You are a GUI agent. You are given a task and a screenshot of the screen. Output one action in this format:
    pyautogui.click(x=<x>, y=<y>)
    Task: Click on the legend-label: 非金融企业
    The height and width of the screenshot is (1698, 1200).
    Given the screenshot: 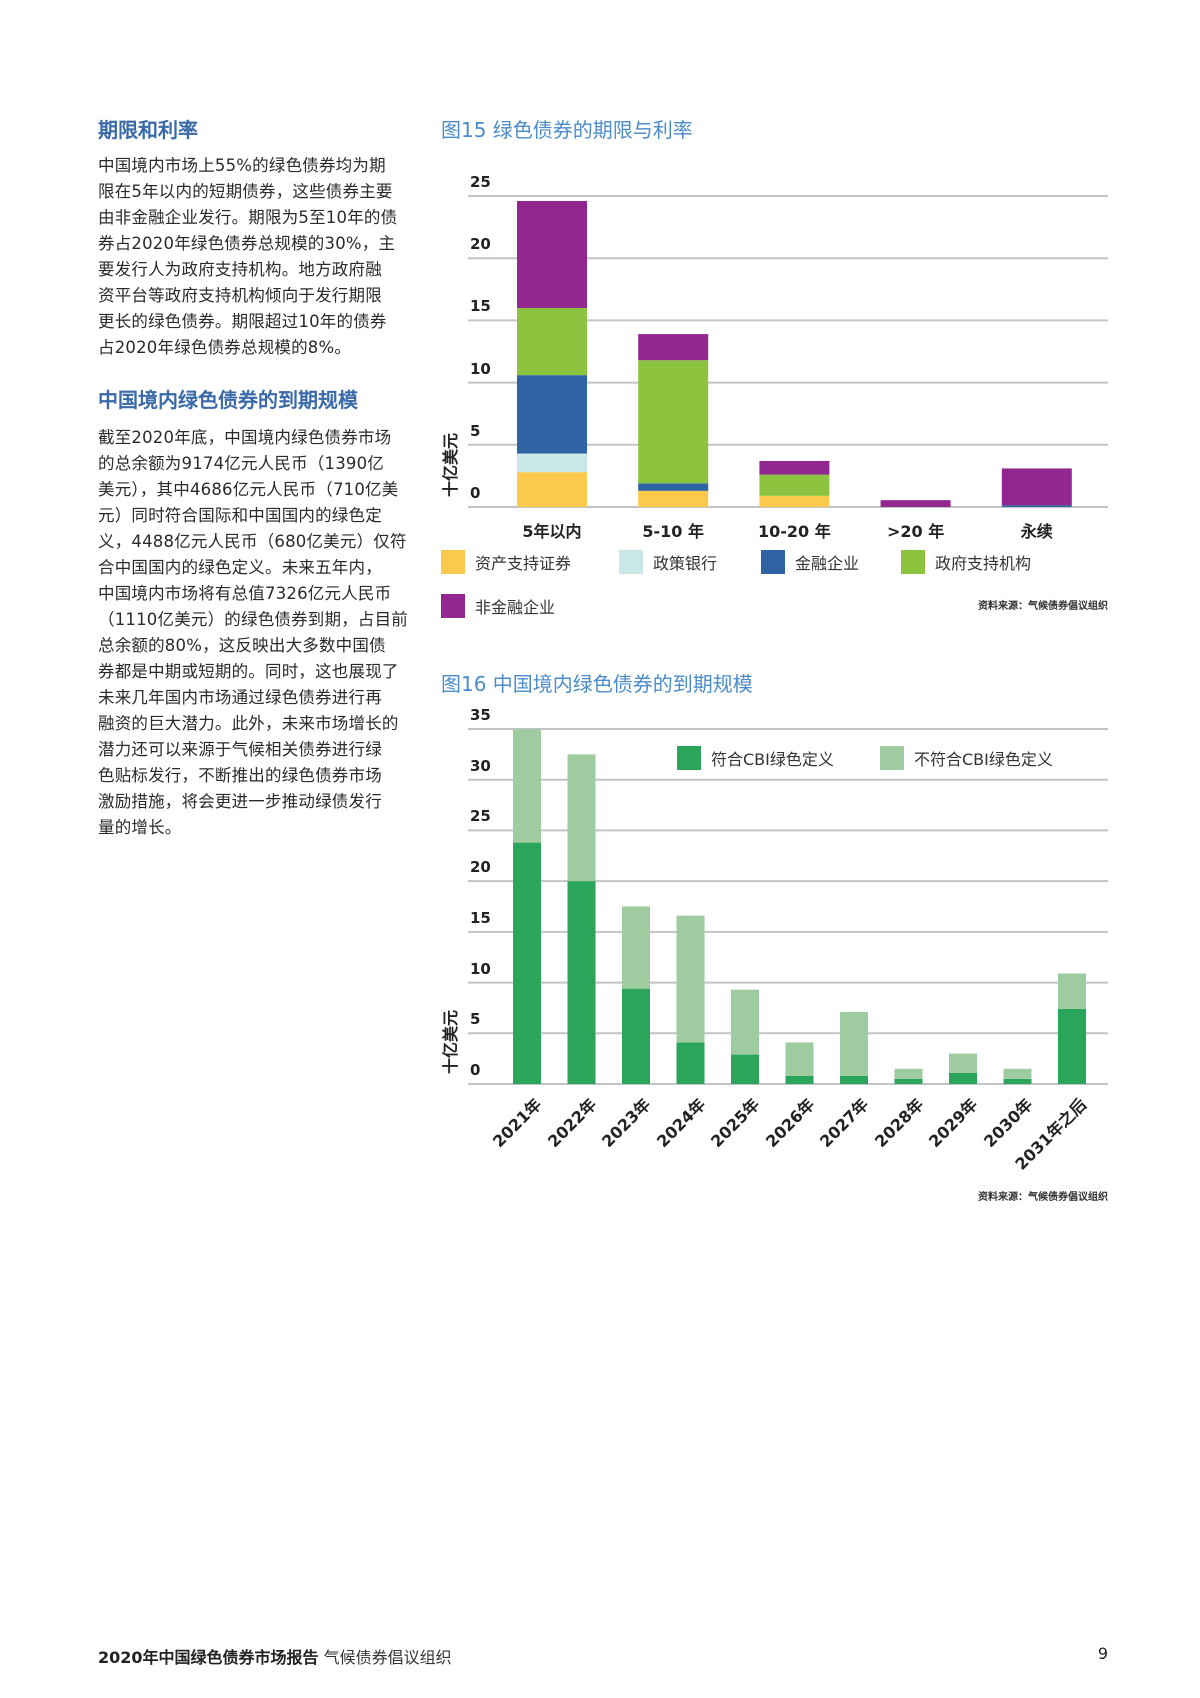 What is the action you would take?
    pyautogui.click(x=515, y=607)
    